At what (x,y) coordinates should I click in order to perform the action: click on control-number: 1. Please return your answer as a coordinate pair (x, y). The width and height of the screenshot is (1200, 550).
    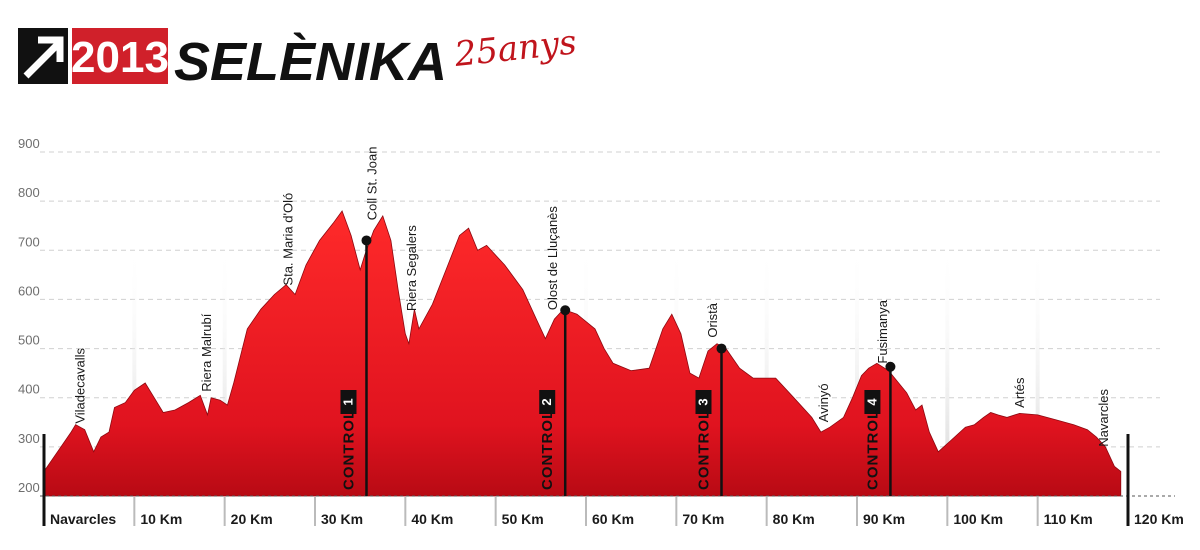
    Looking at the image, I should click on (347, 401).